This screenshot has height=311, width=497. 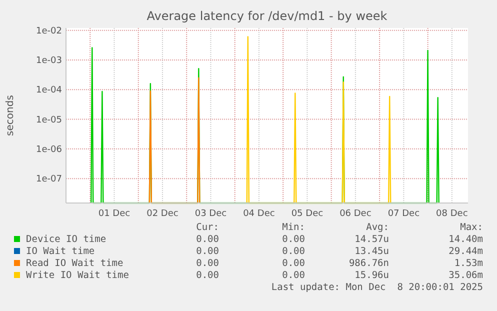 What do you see at coordinates (371, 275) in the screenshot?
I see `text: 15.96u` at bounding box center [371, 275].